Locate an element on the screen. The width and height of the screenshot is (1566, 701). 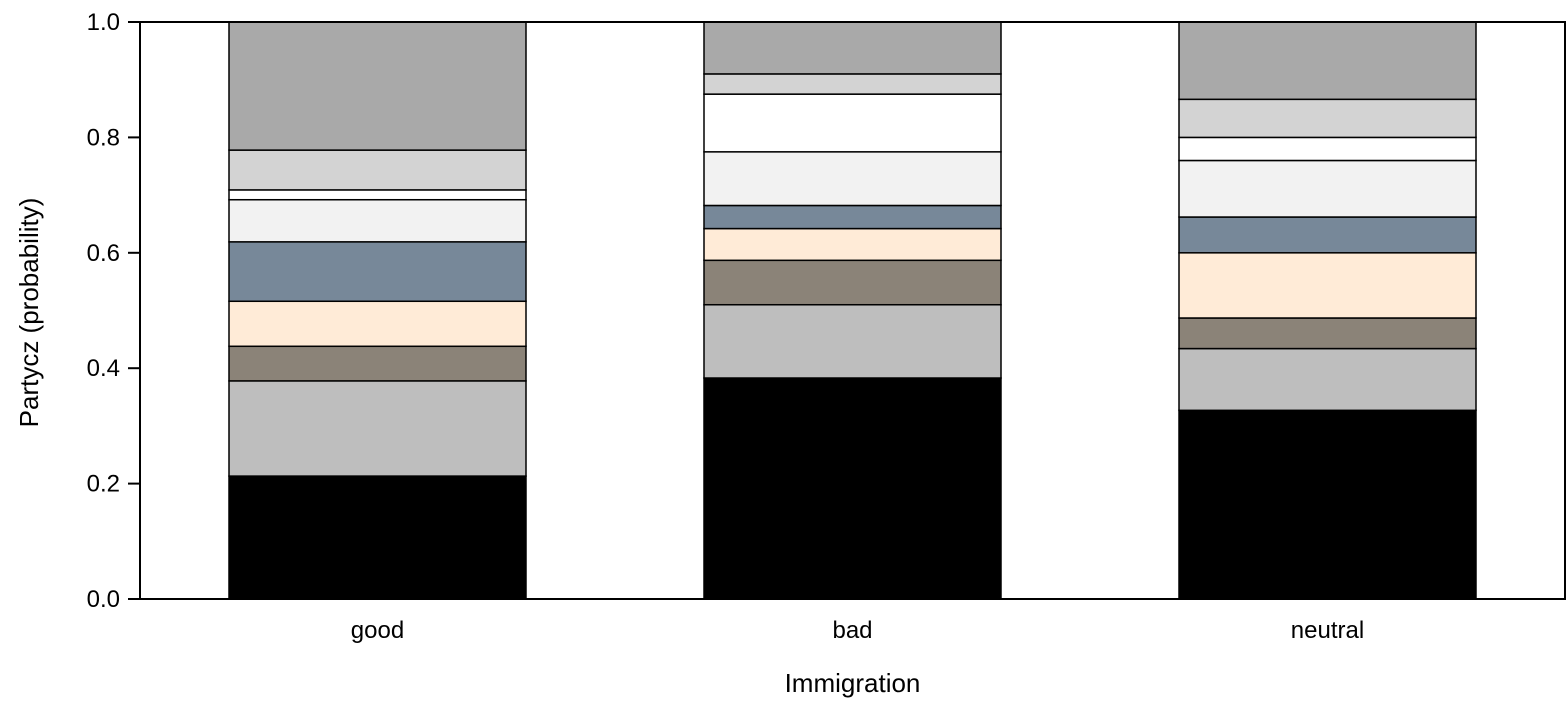
y-axis-title: Partycz (probability) is located at coordinates (29, 313).